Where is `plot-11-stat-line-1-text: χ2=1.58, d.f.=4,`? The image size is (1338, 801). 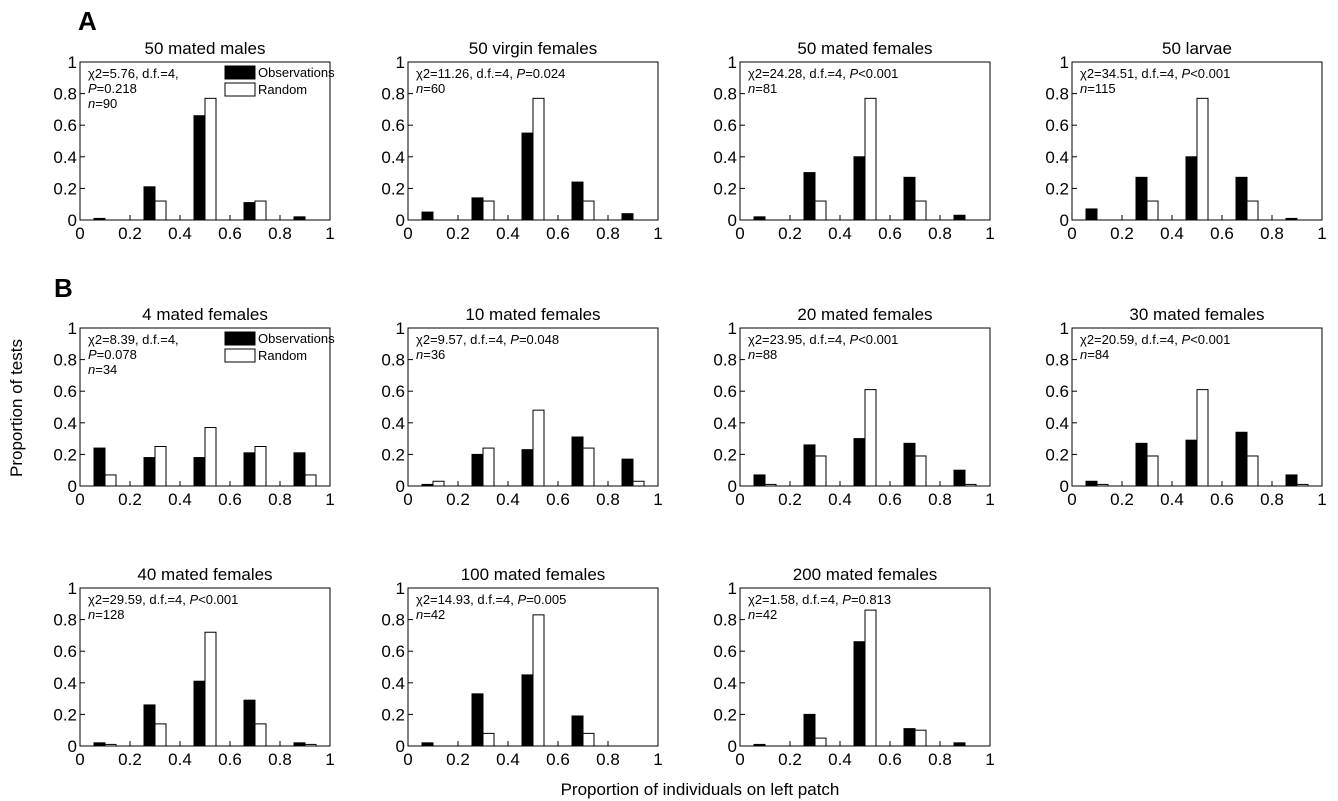 plot-11-stat-line-1-text: χ2=1.58, d.f.=4, is located at coordinates (795, 599).